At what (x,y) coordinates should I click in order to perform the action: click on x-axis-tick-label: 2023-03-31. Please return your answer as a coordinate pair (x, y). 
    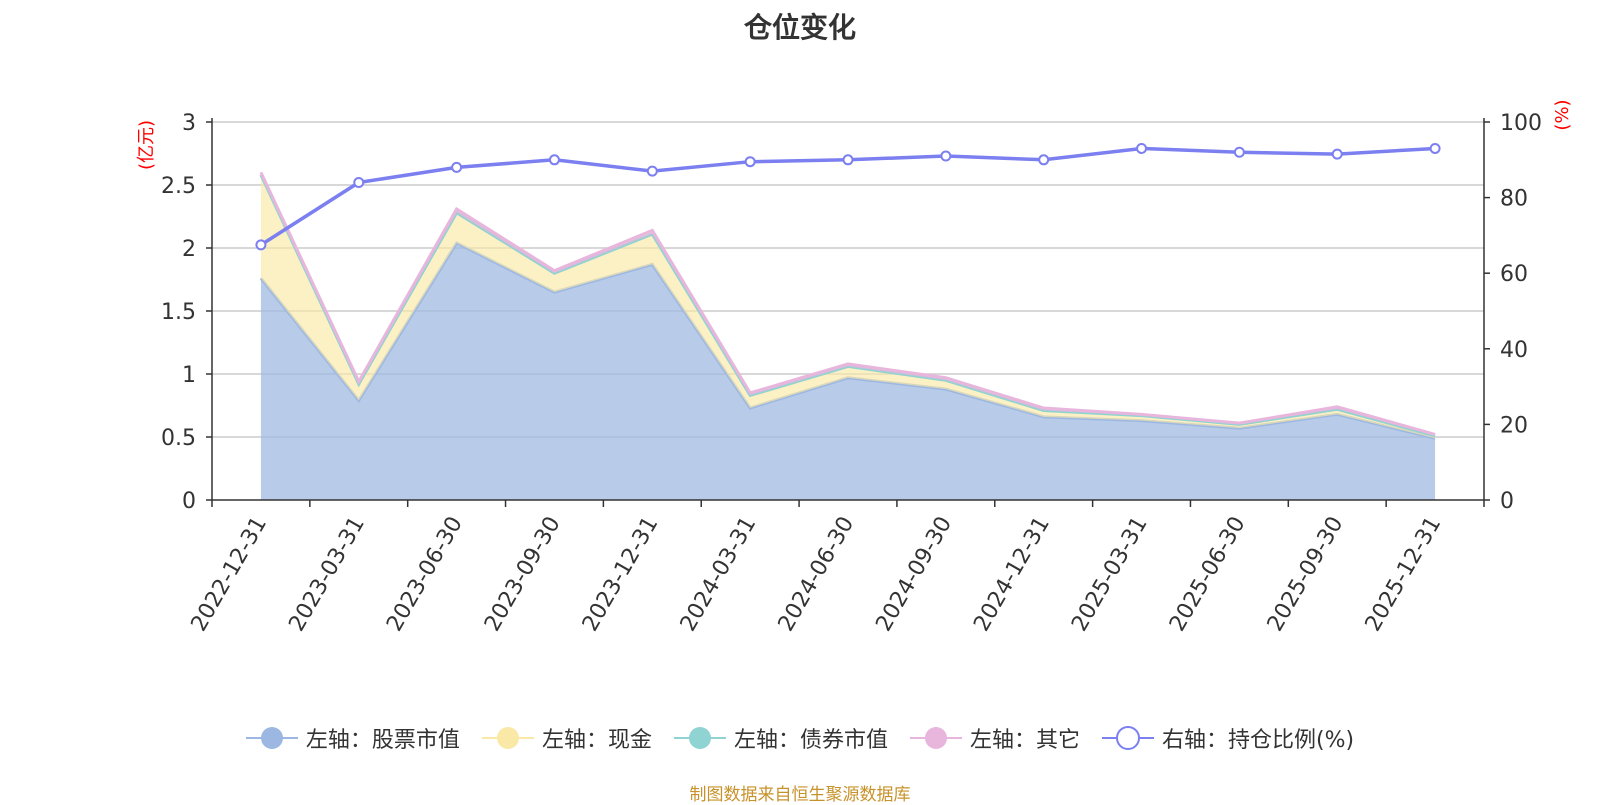
    Looking at the image, I should click on (327, 574).